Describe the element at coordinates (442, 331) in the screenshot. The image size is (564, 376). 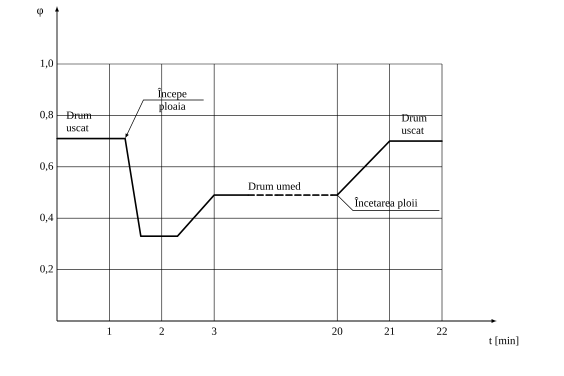
I see `x-tick-label: 22` at that location.